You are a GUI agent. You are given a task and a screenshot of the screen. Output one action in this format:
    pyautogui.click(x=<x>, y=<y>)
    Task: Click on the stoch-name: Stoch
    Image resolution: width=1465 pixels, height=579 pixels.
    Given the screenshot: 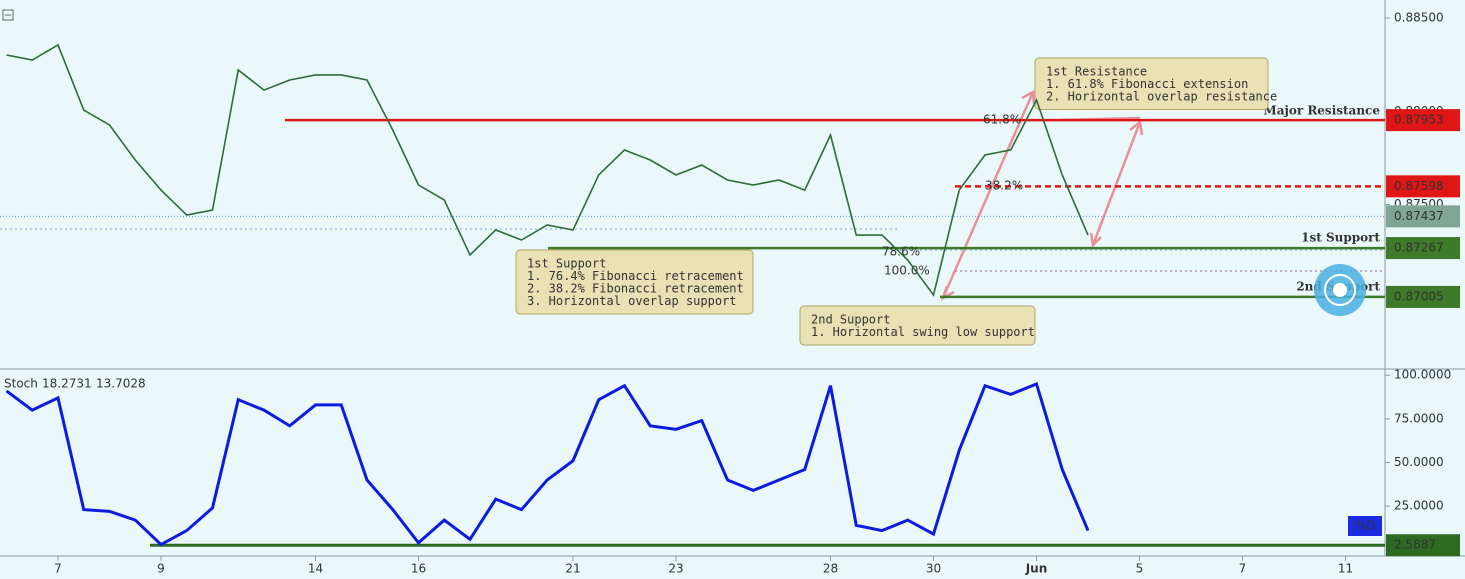 What is the action you would take?
    pyautogui.click(x=21, y=384)
    